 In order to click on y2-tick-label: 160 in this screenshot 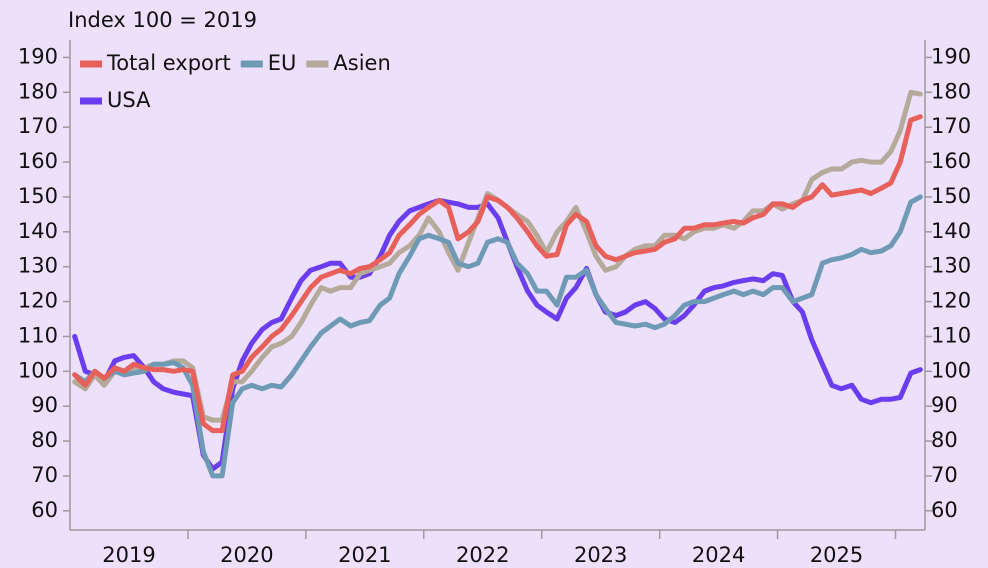, I will do `click(951, 161)`.